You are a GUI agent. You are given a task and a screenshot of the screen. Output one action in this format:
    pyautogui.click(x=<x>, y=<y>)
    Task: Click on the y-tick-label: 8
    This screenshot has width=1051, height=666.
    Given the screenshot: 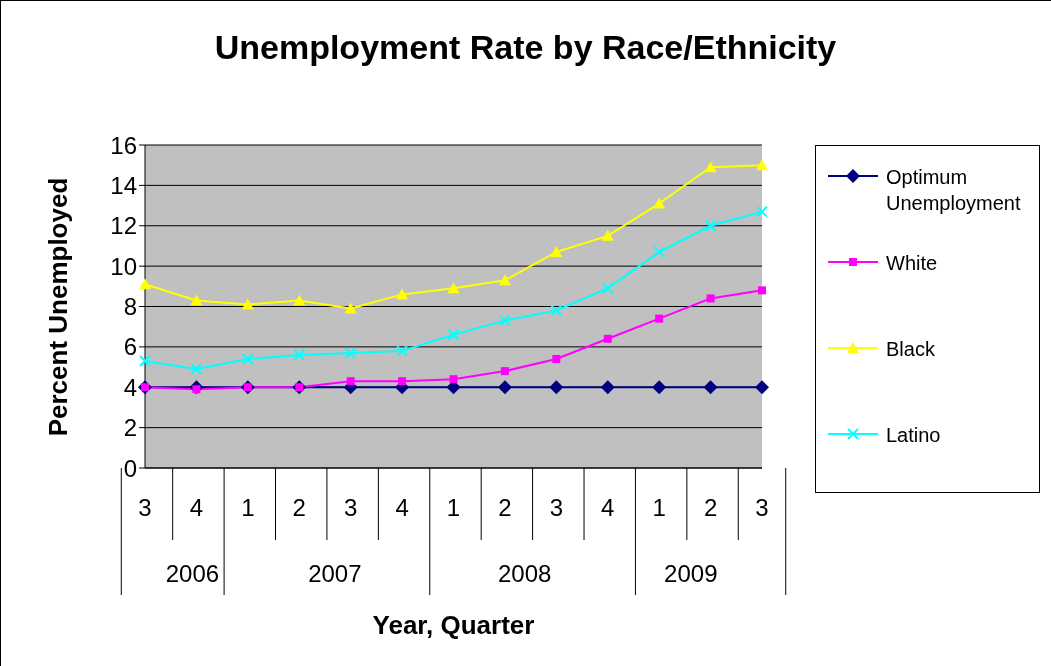 What is the action you would take?
    pyautogui.click(x=130, y=307)
    